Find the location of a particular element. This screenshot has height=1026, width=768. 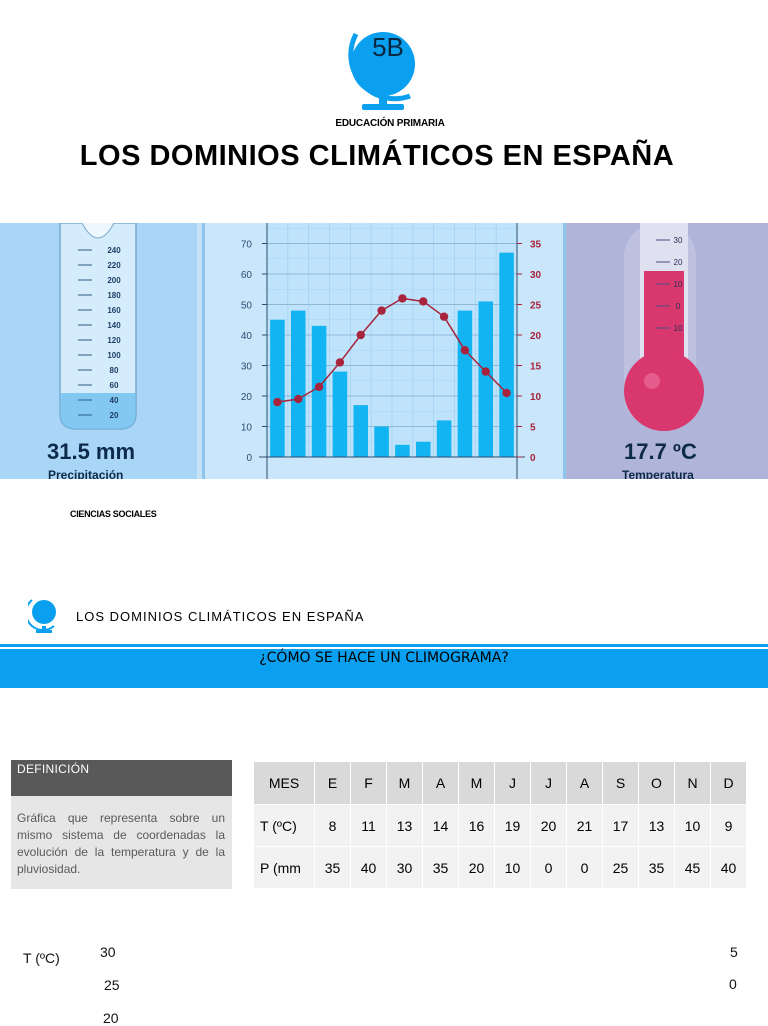

table-row: T (ºC) 8 11 13 14 16 19 20 21 17 13 10 9 is located at coordinates (500, 825).